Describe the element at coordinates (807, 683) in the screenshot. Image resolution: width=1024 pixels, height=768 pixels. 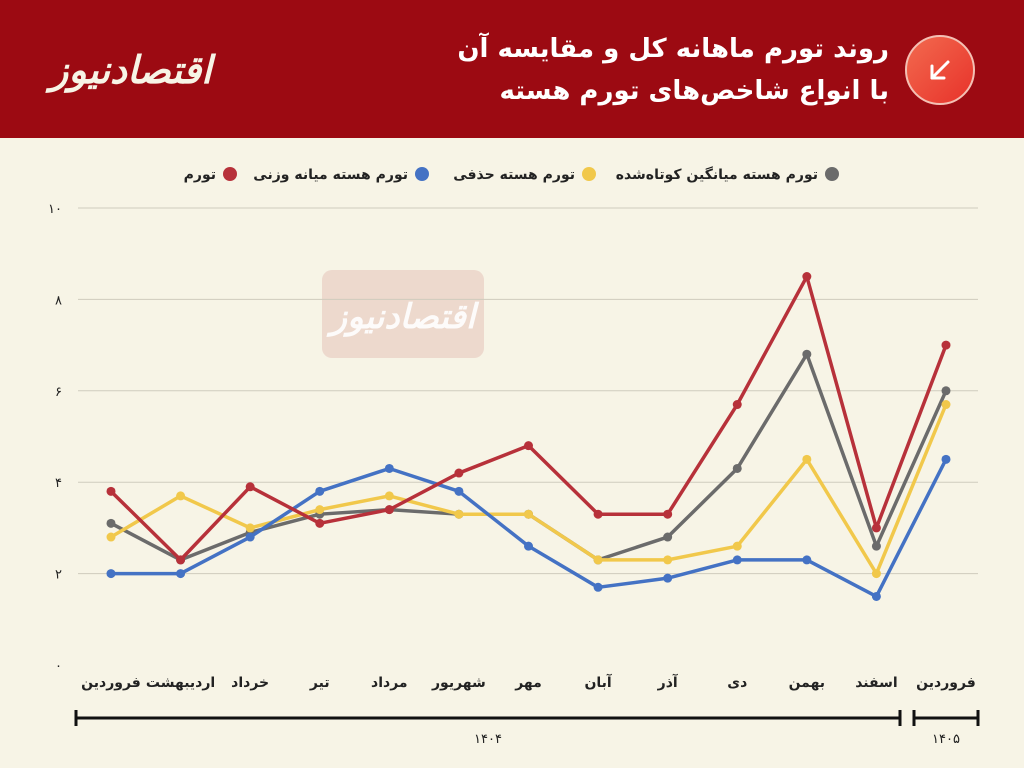
I see `x-tick-label: بهمن` at that location.